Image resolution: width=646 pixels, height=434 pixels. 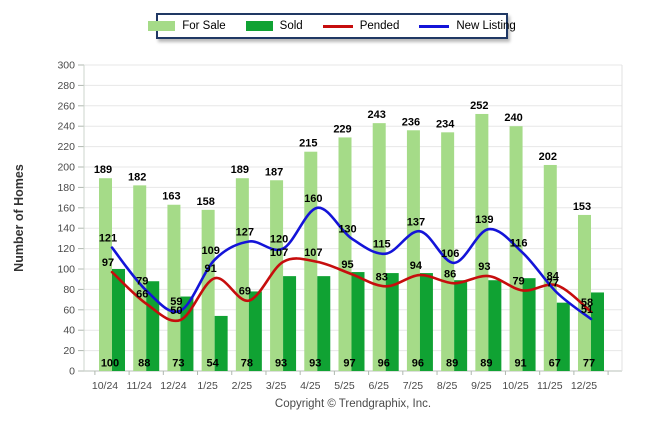 What do you see at coordinates (173, 386) in the screenshot?
I see `svg-text: 12/24` at bounding box center [173, 386].